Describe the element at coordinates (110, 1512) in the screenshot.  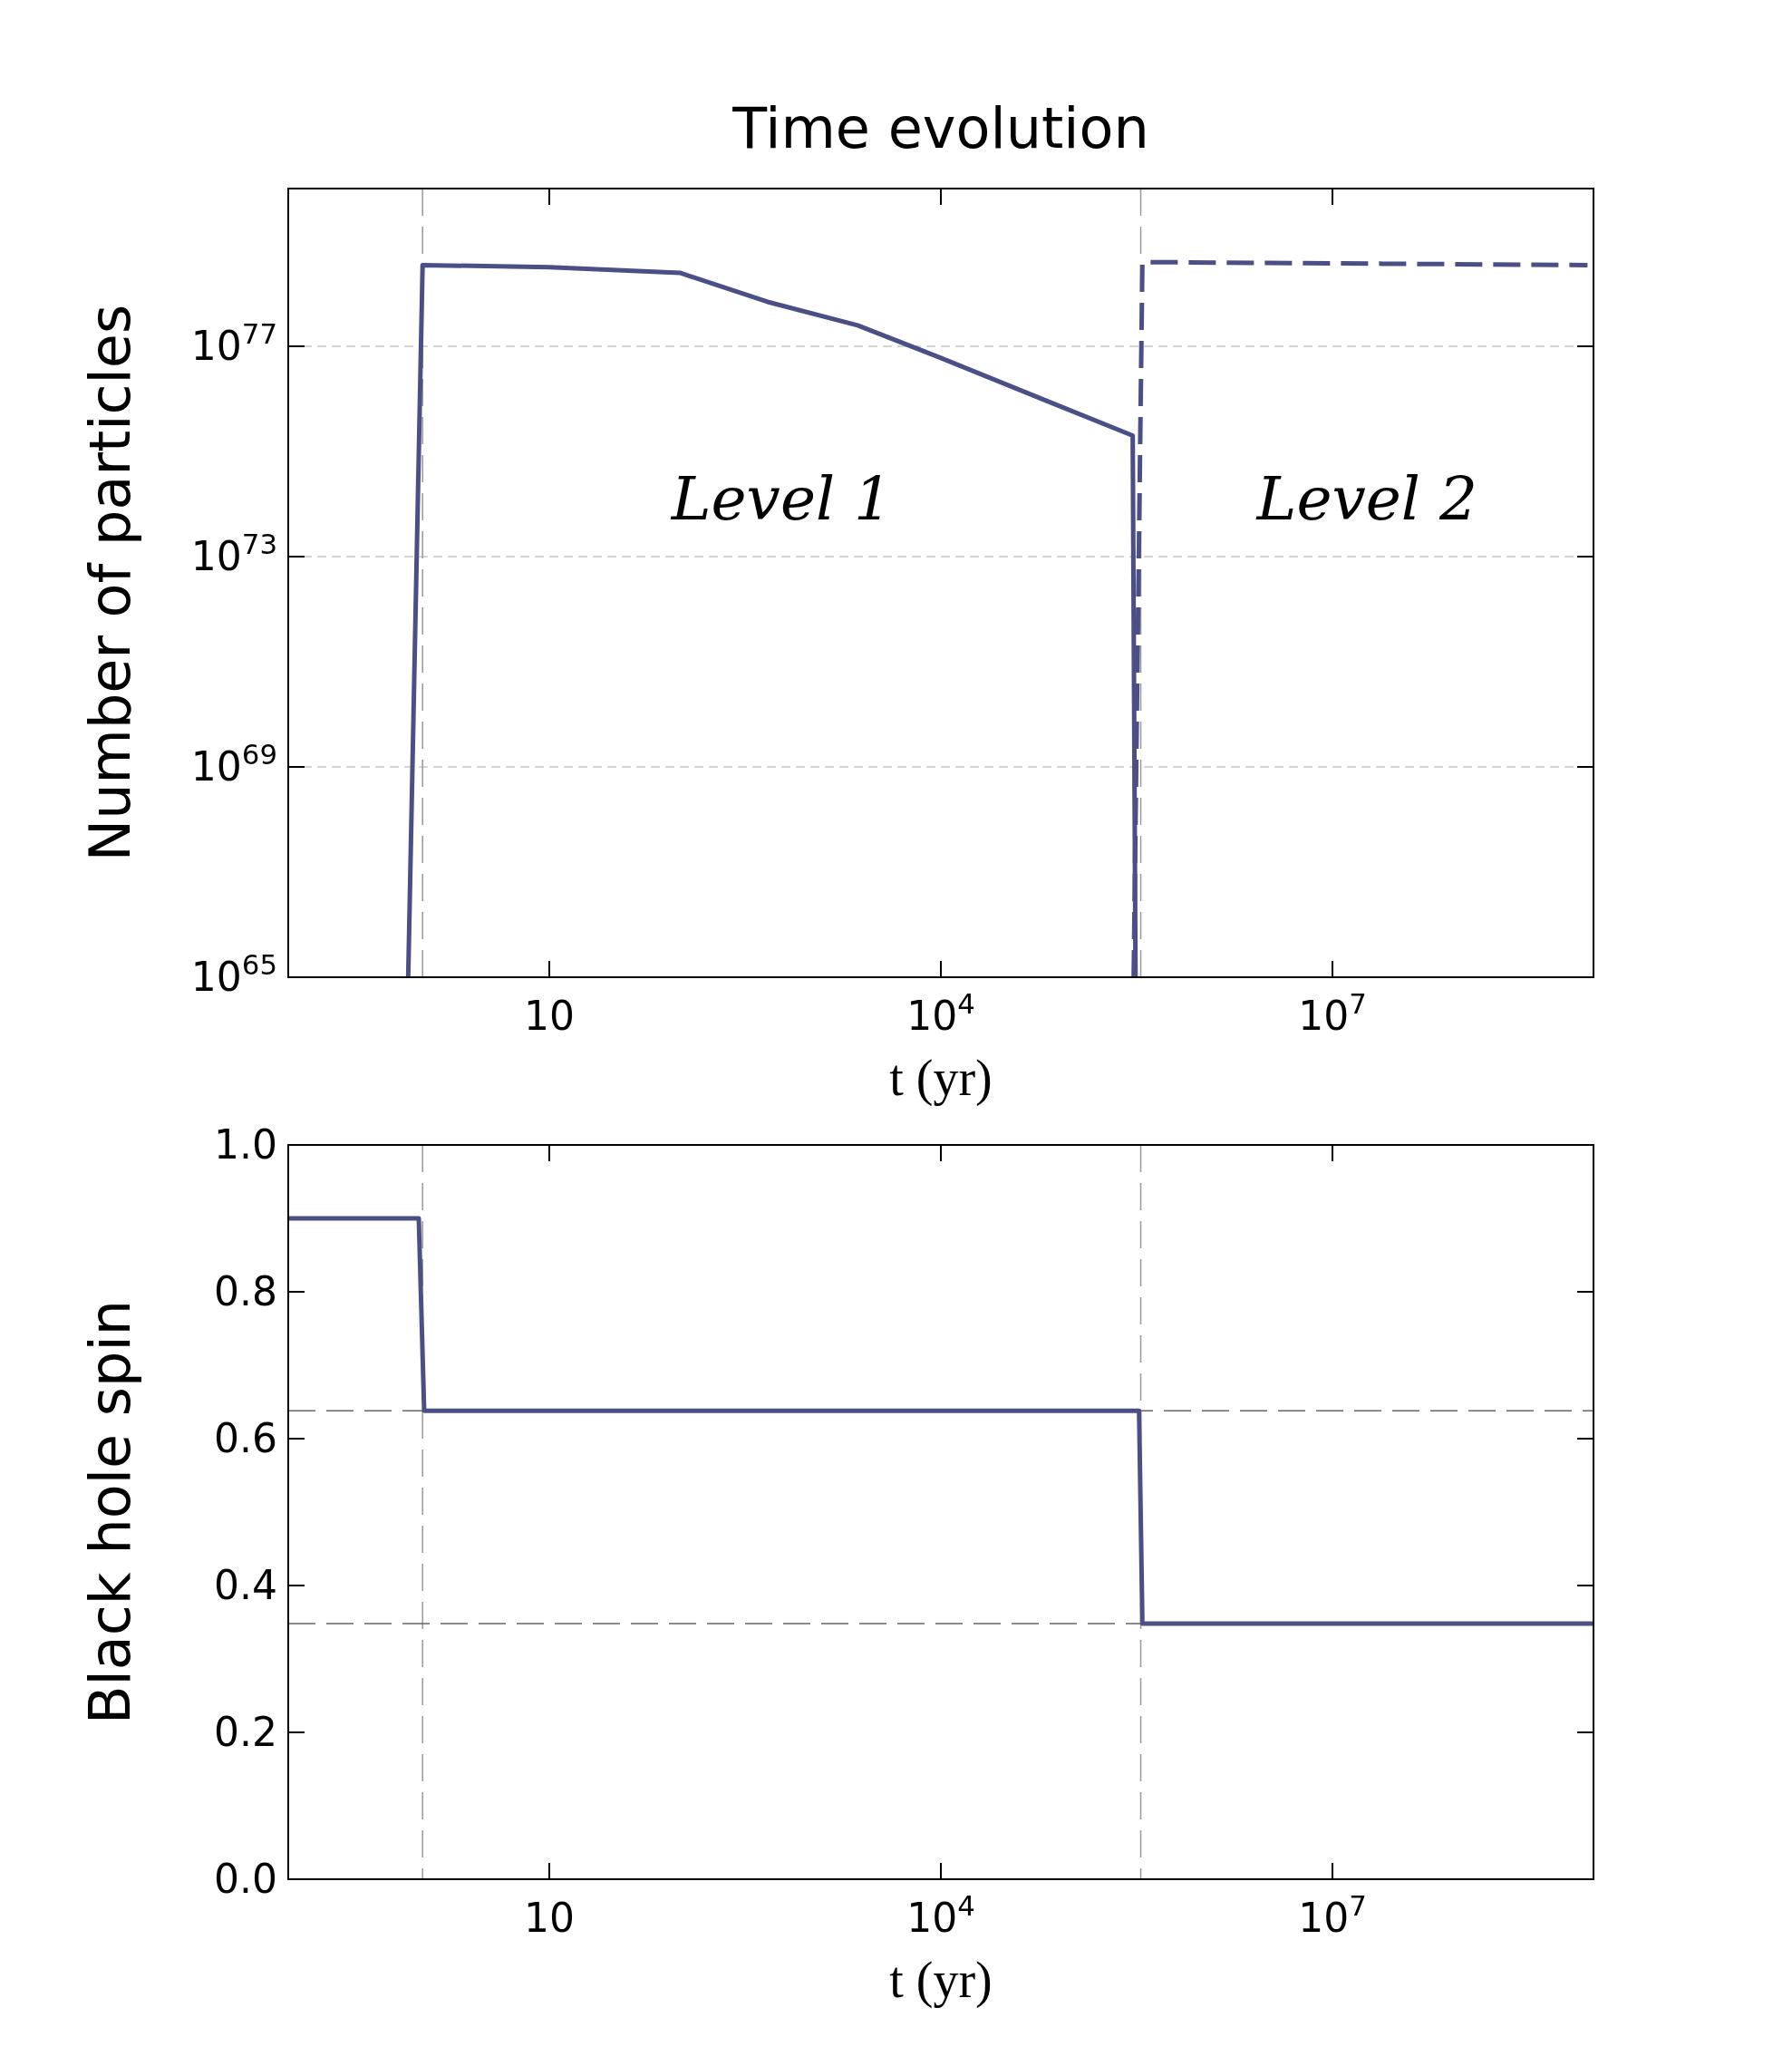
I see `y-axis-title: Black hole spin` at that location.